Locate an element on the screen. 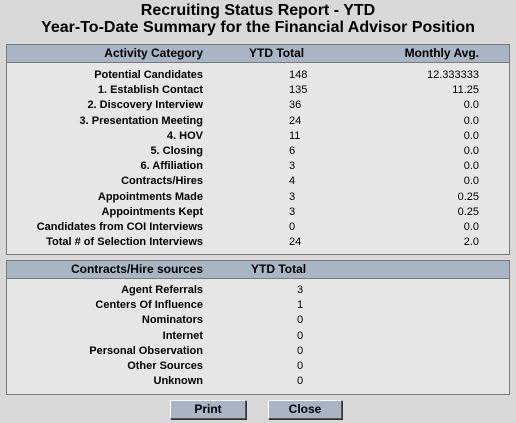 This screenshot has height=423, width=516. source-row: Unknown 0 is located at coordinates (258, 381).